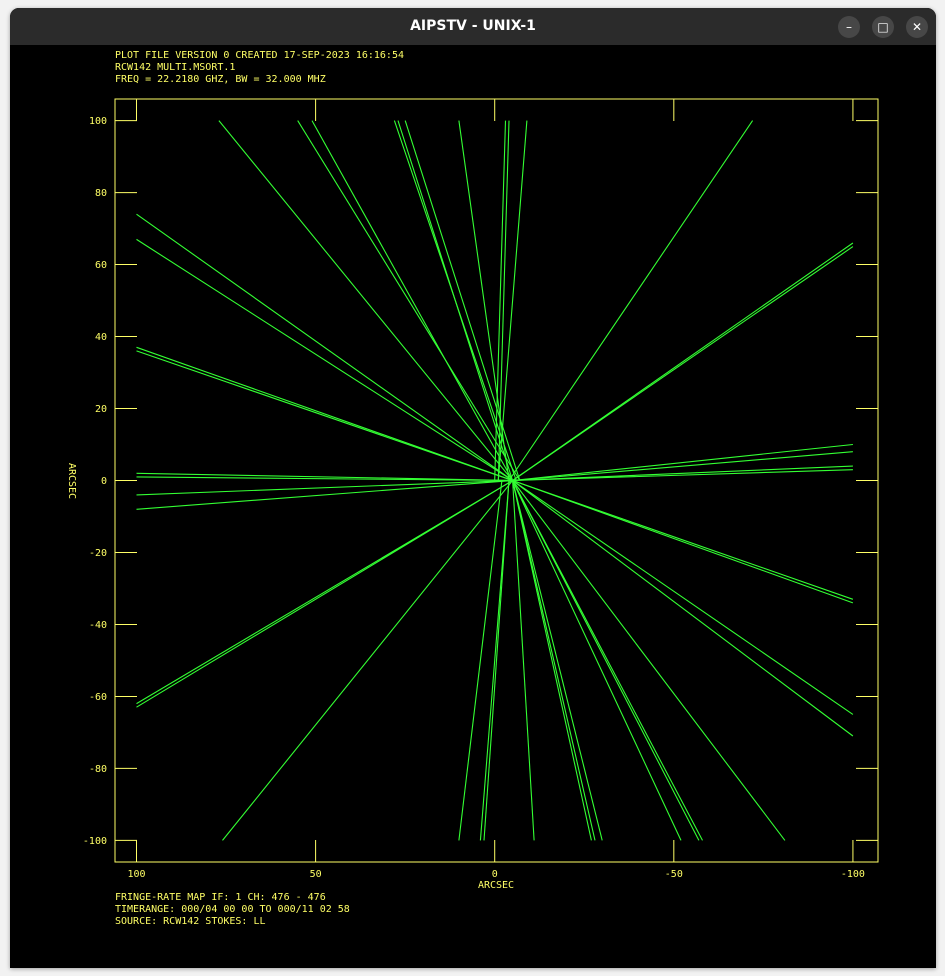  I want to click on y-axis-label: ARCSEC, so click(71, 481).